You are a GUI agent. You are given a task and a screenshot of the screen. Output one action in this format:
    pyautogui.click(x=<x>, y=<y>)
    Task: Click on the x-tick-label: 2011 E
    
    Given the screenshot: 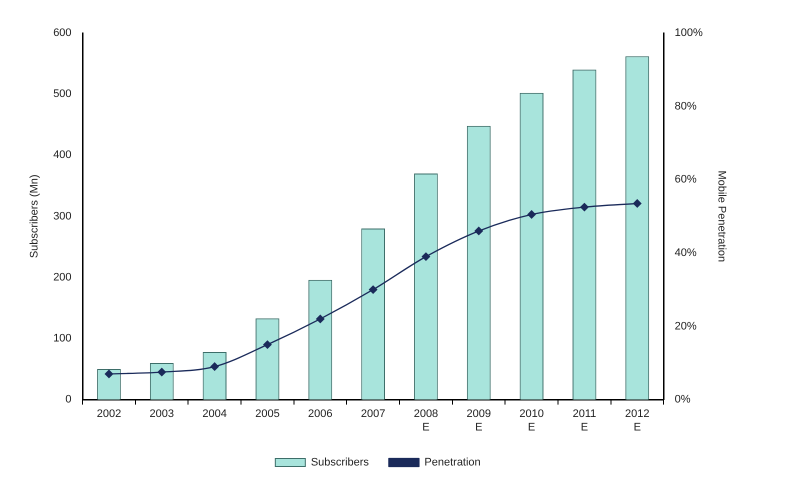 What is the action you would take?
    pyautogui.click(x=584, y=421)
    